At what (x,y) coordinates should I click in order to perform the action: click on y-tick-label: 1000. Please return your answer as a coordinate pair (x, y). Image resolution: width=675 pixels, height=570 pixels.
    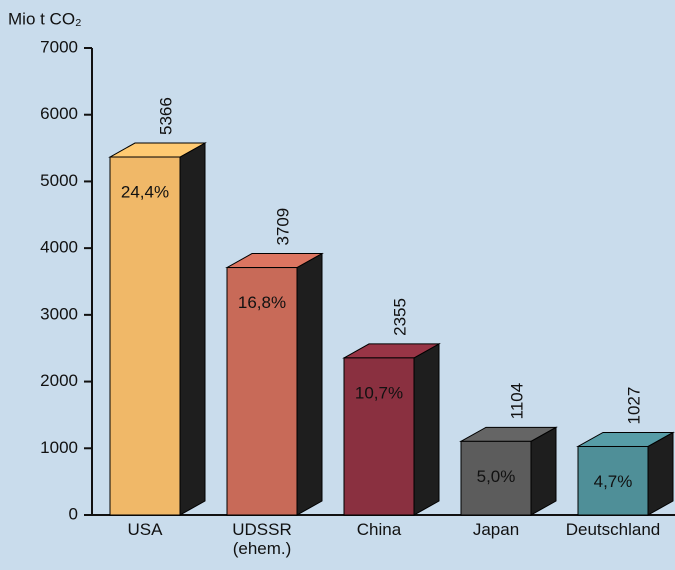
    Looking at the image, I should click on (59, 447).